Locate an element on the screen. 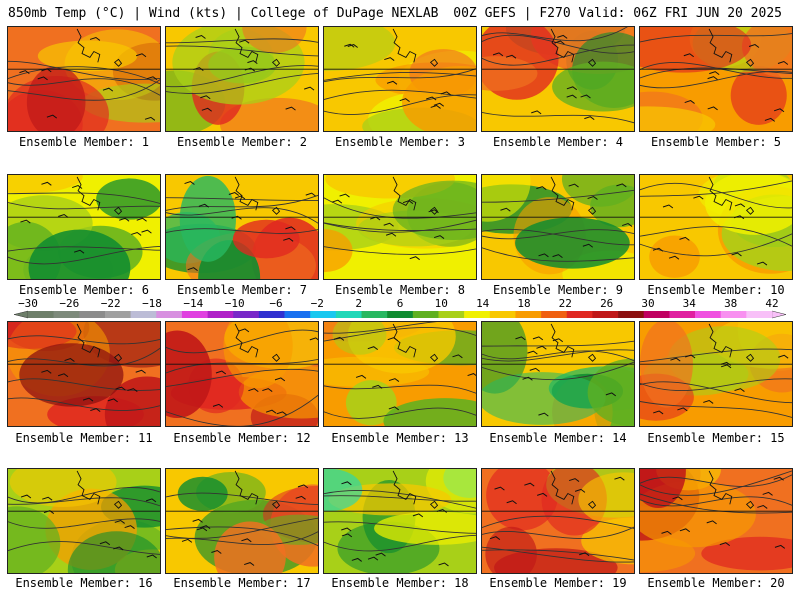 This screenshot has height=600, width=800. ensemble-member-label: Ensemble Member: 20 is located at coordinates (716, 583).